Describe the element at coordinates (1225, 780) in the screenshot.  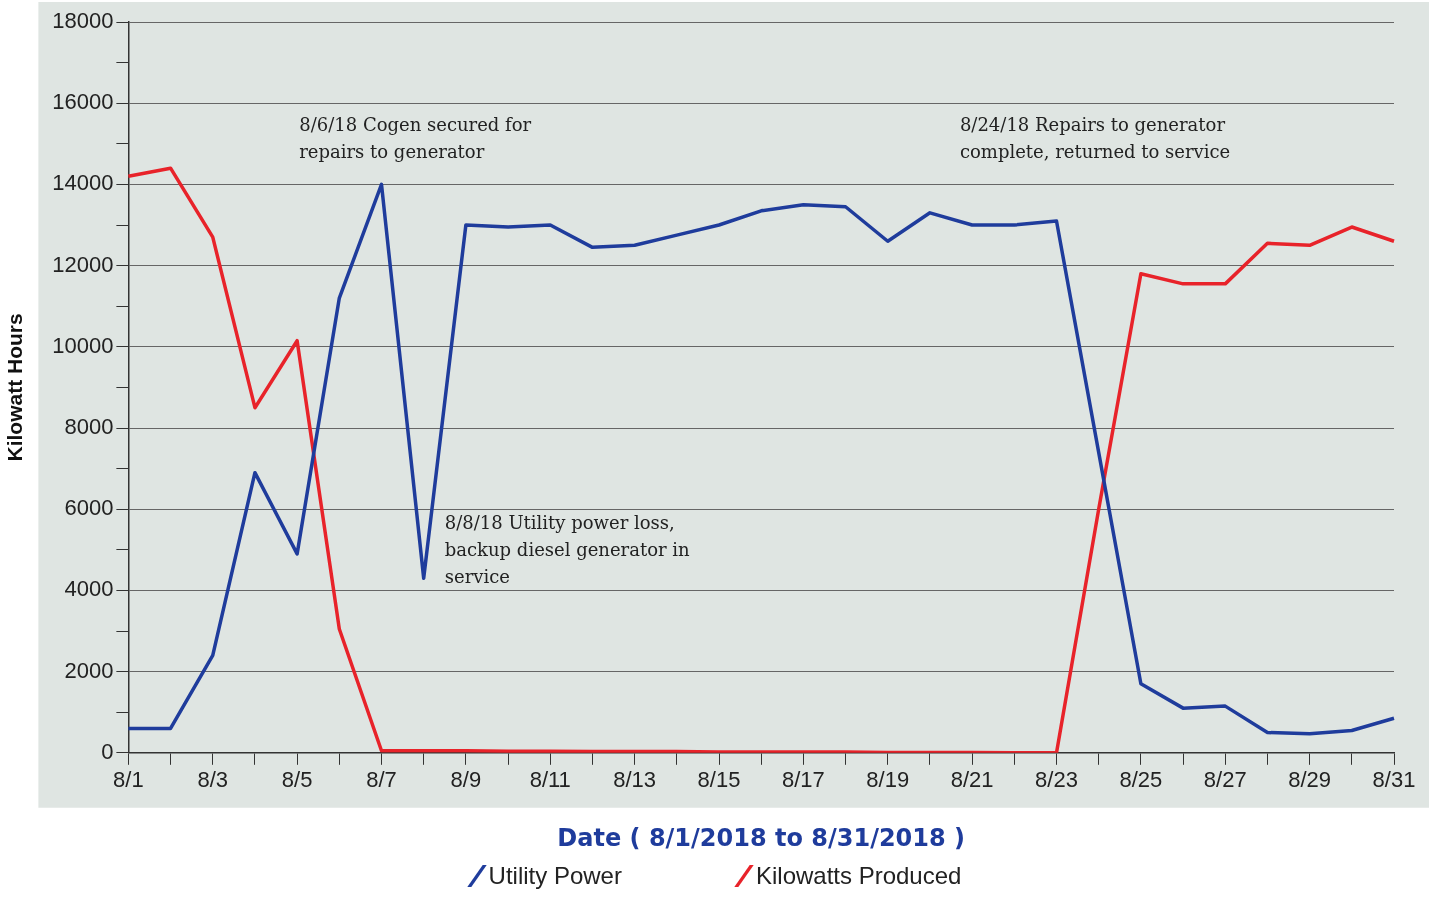
I see `x-tick-label: 8/27` at that location.